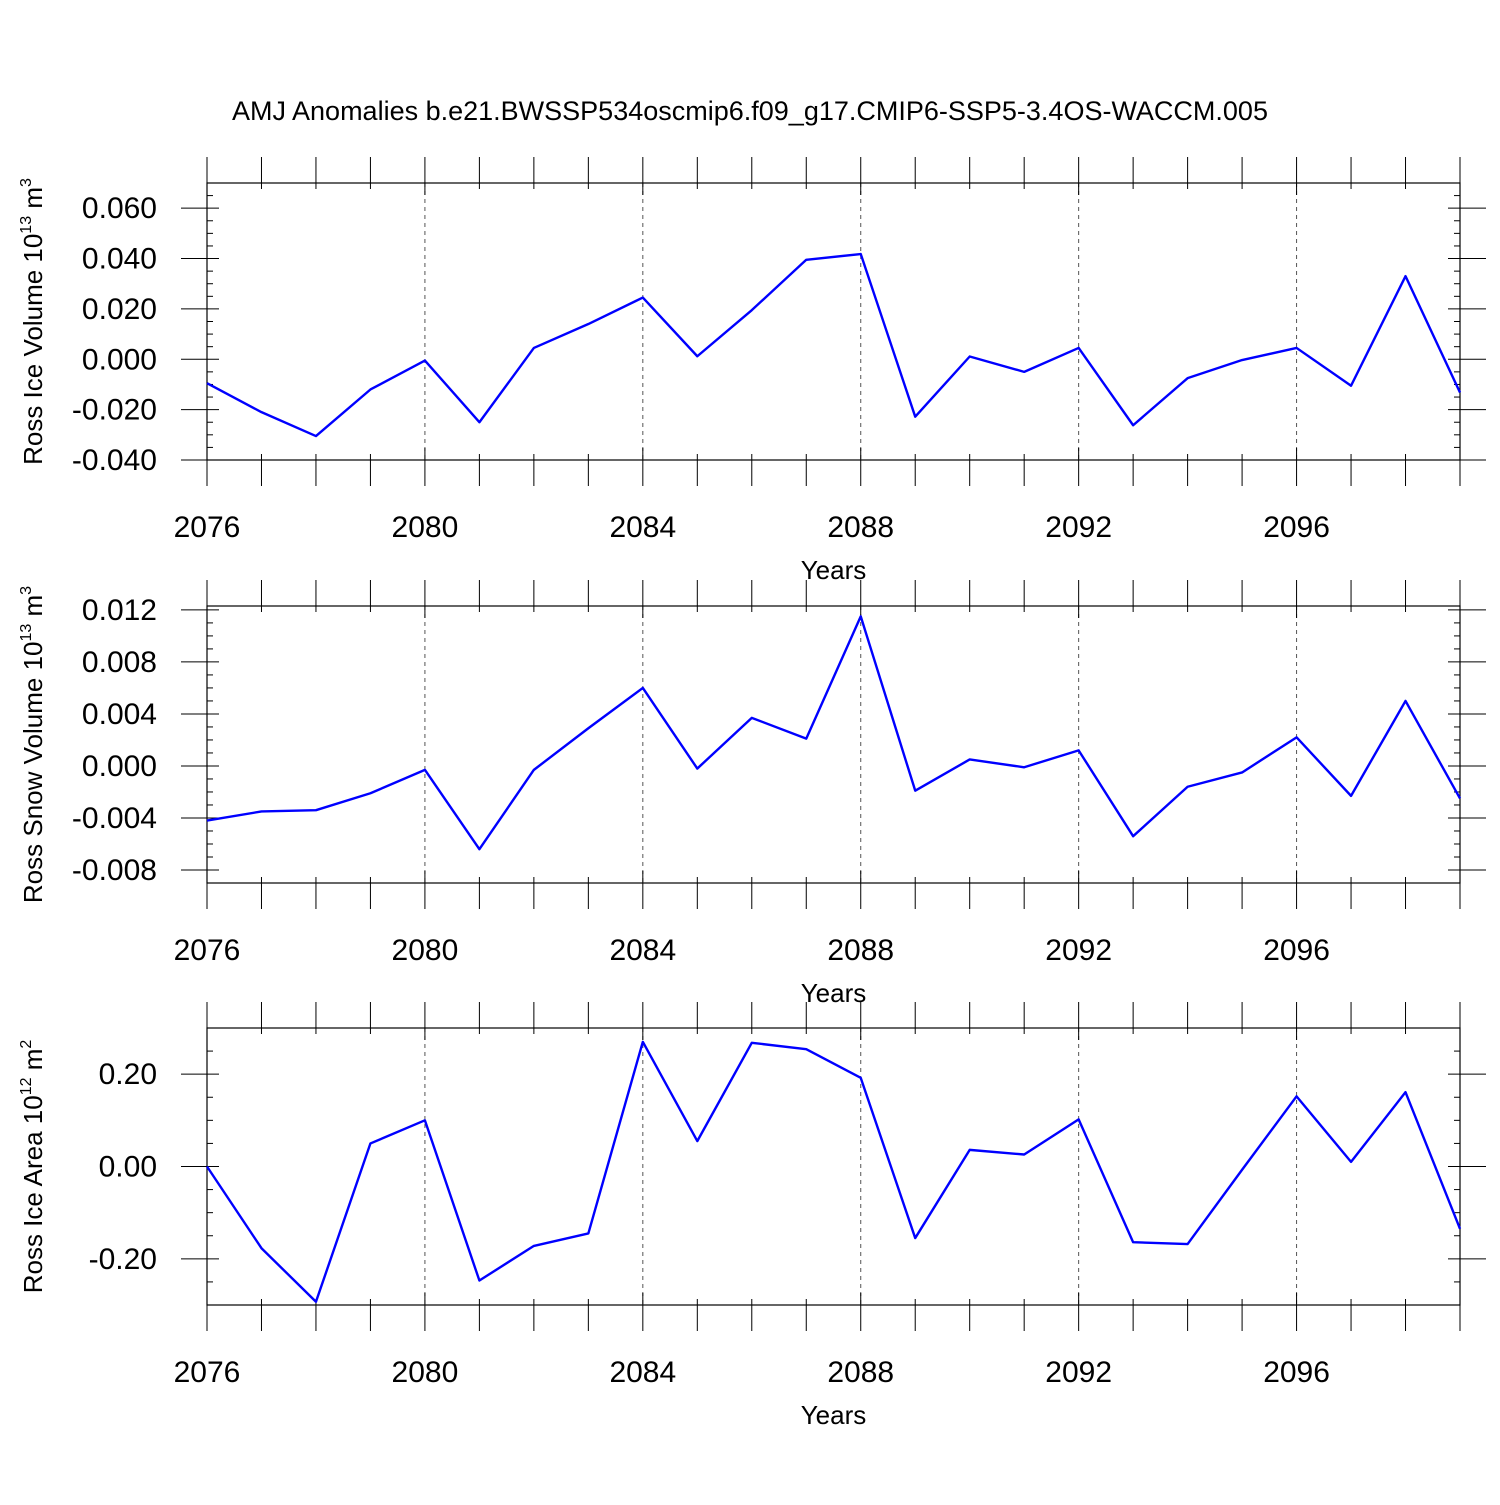  What do you see at coordinates (119, 309) in the screenshot?
I see `y-tick-label: 0.020` at bounding box center [119, 309].